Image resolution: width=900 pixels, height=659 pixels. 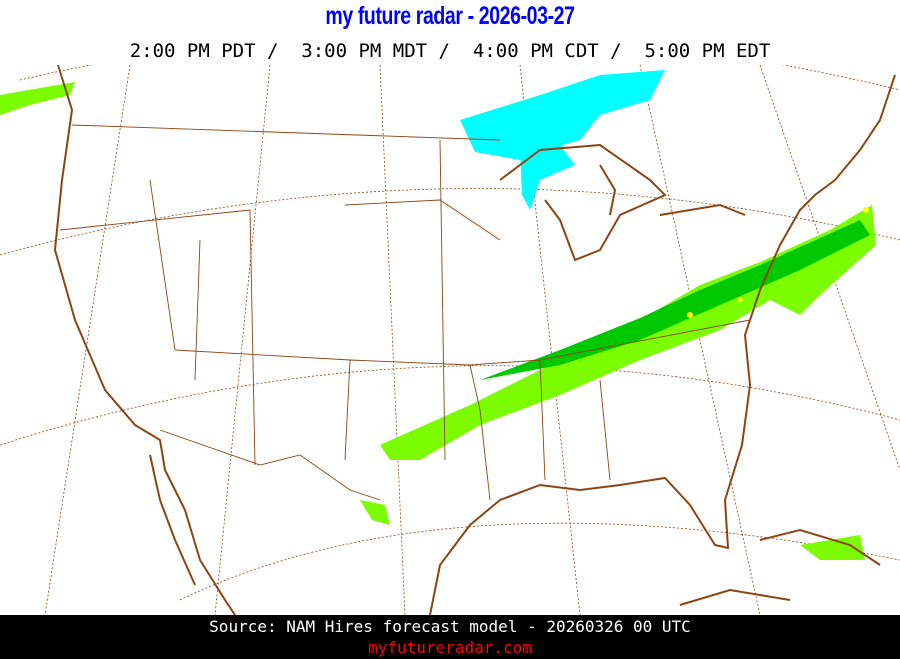 I want to click on hispaniola, so click(x=735, y=597).